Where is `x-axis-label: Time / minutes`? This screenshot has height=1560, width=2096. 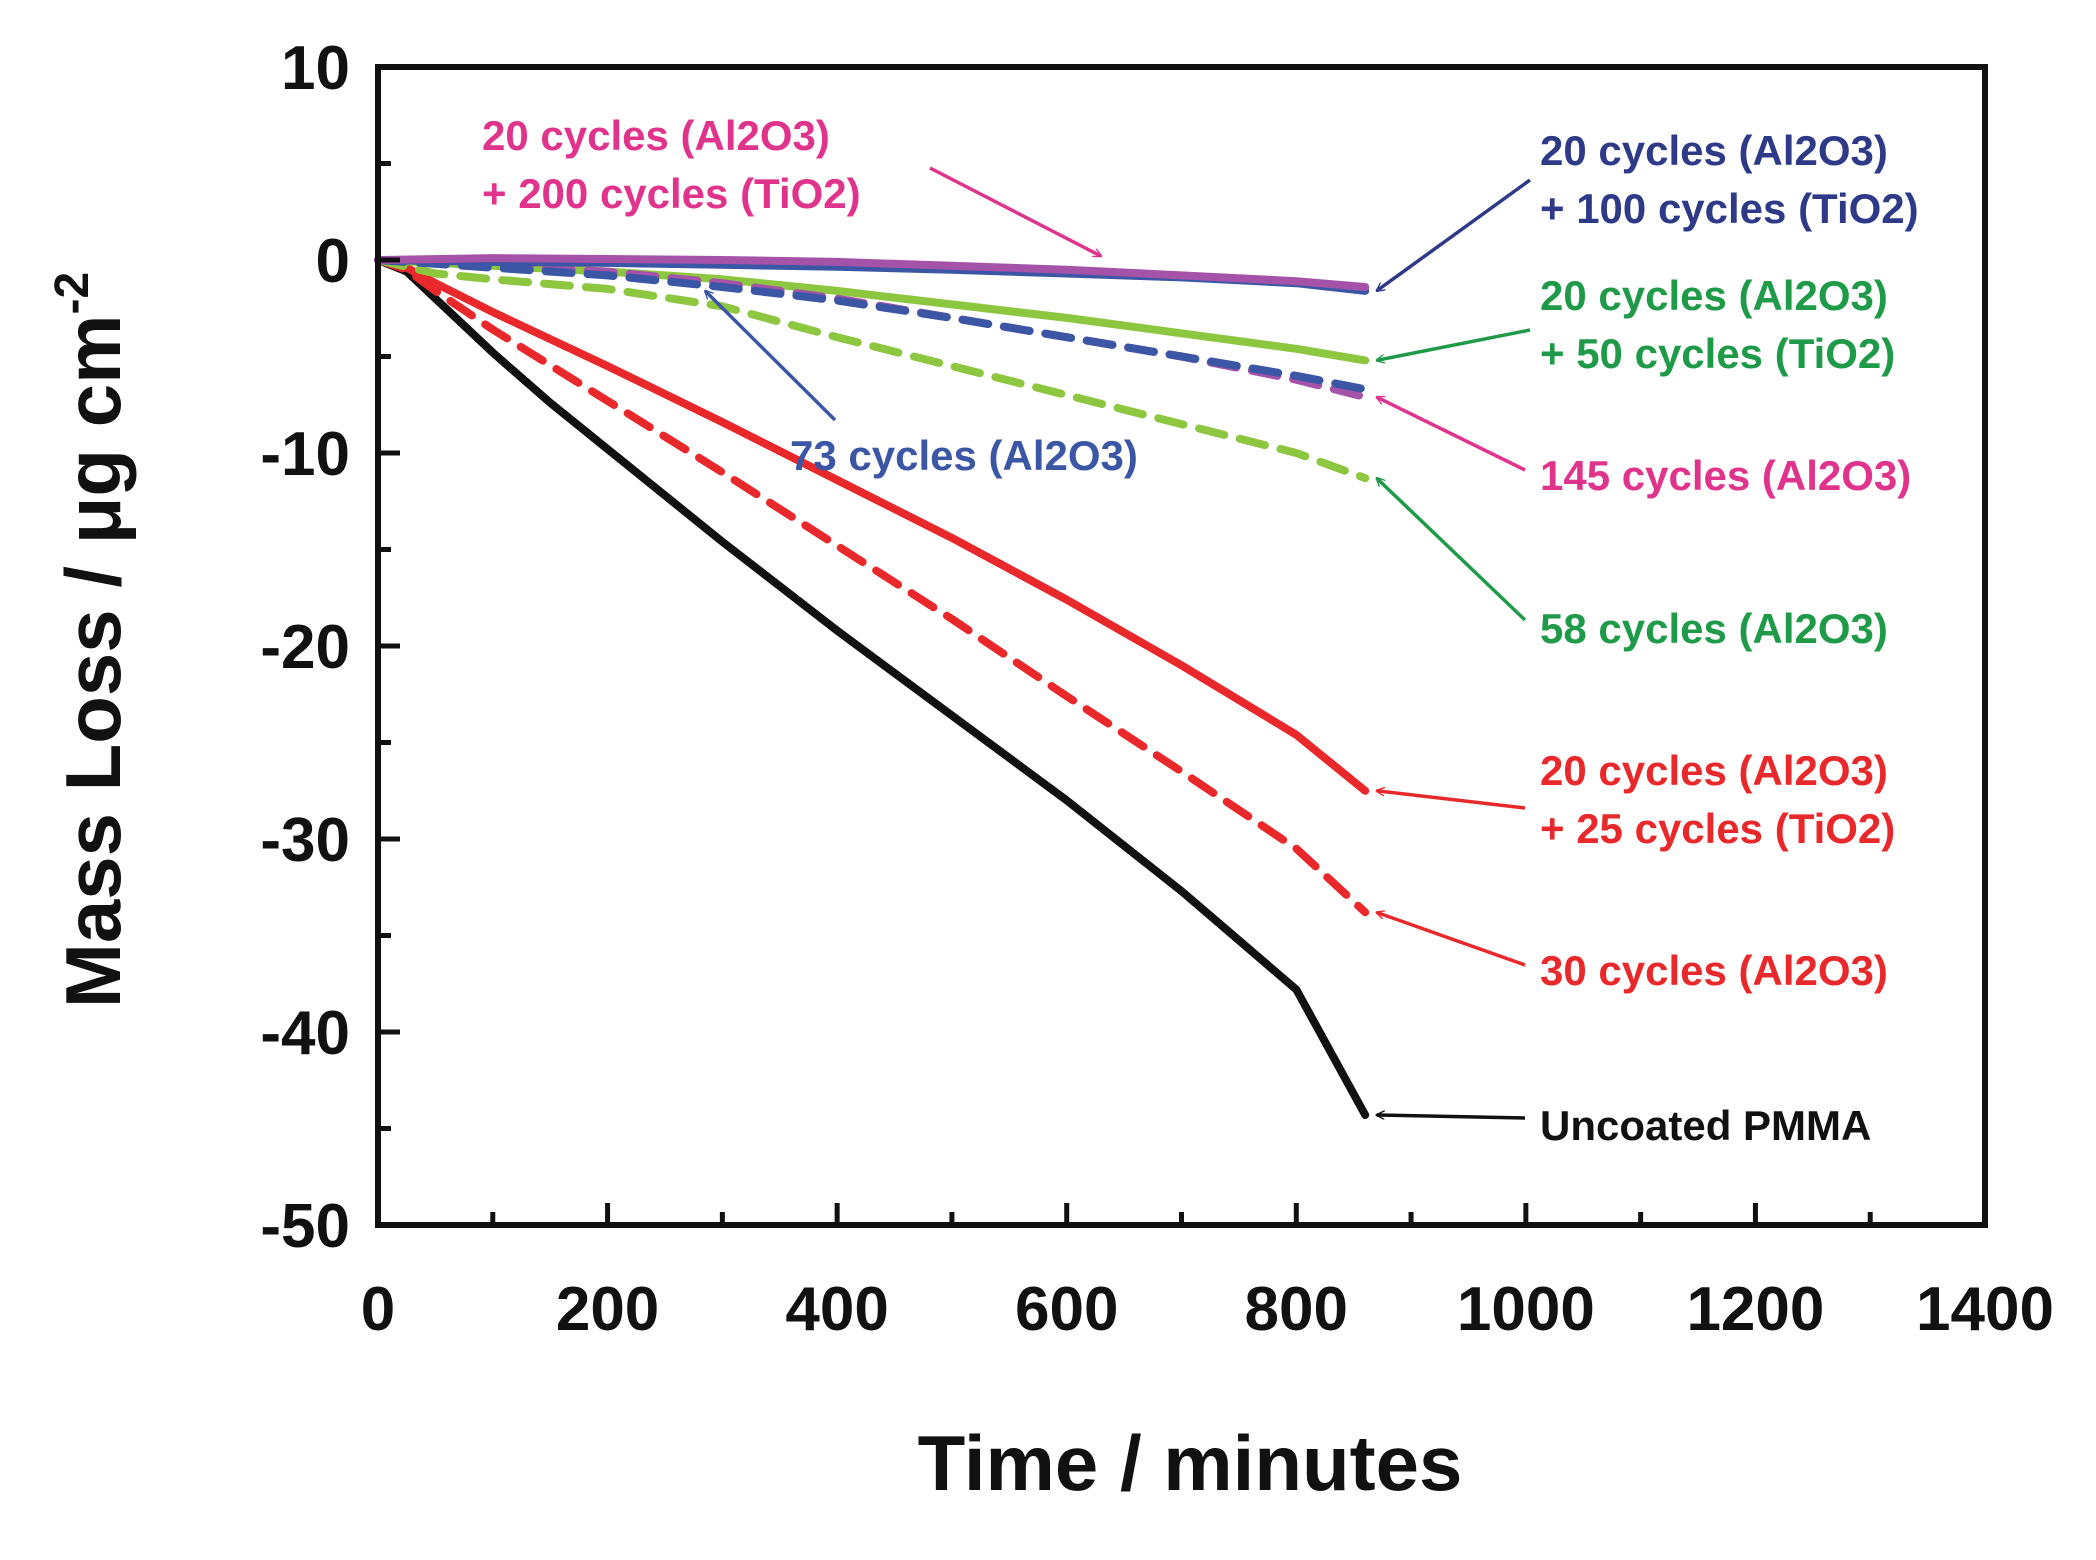 x-axis-label: Time / minutes is located at coordinates (1190, 1463).